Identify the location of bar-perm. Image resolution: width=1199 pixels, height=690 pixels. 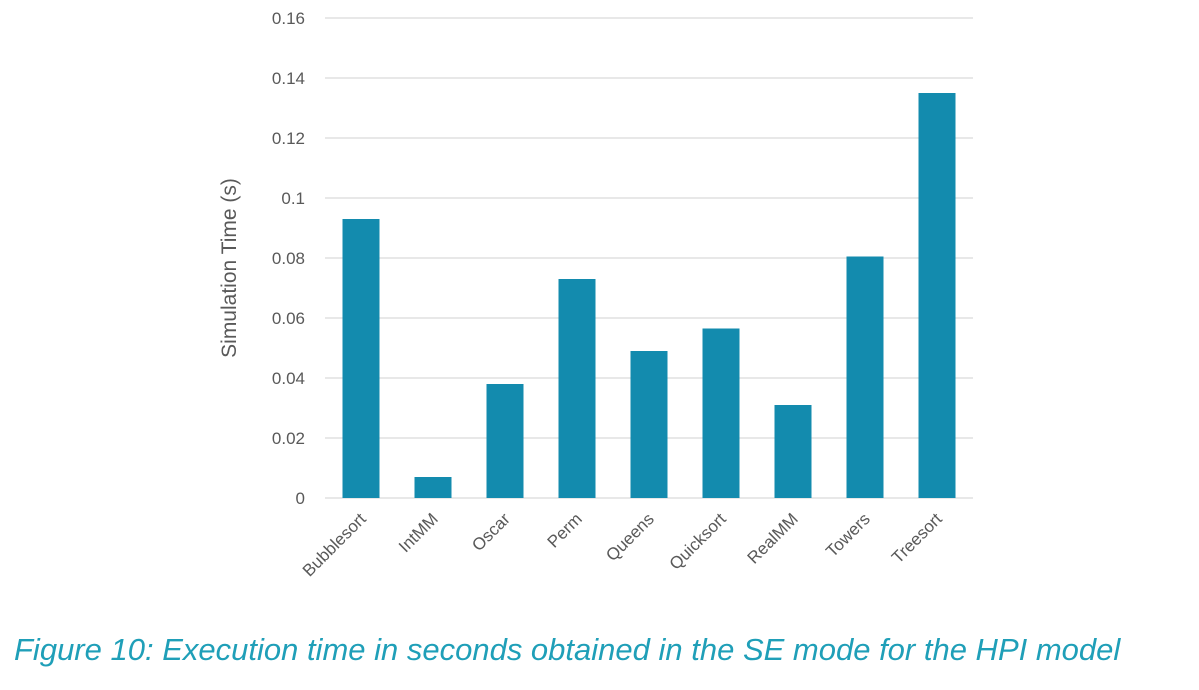
(577, 388).